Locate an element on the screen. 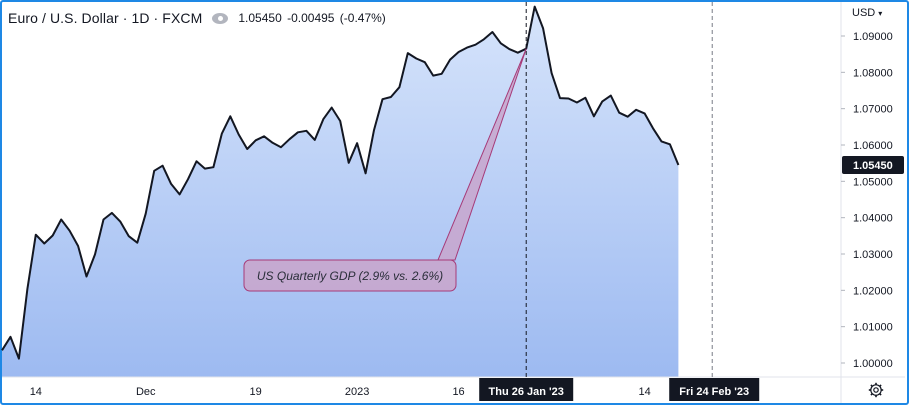 This screenshot has height=405, width=909. price-tick-label-8: 1.08000 is located at coordinates (873, 73).